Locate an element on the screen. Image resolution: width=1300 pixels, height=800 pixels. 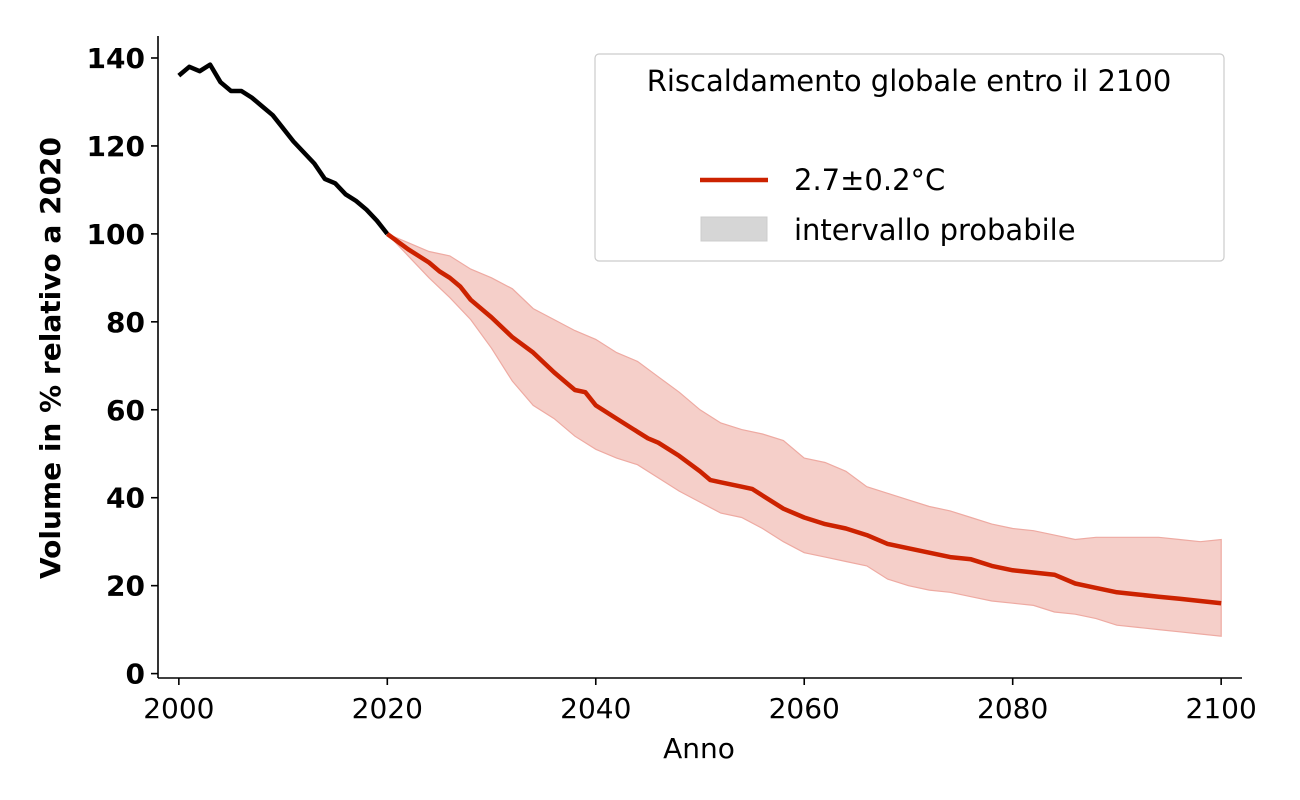
y-tick-label: 0 is located at coordinates (135, 674).